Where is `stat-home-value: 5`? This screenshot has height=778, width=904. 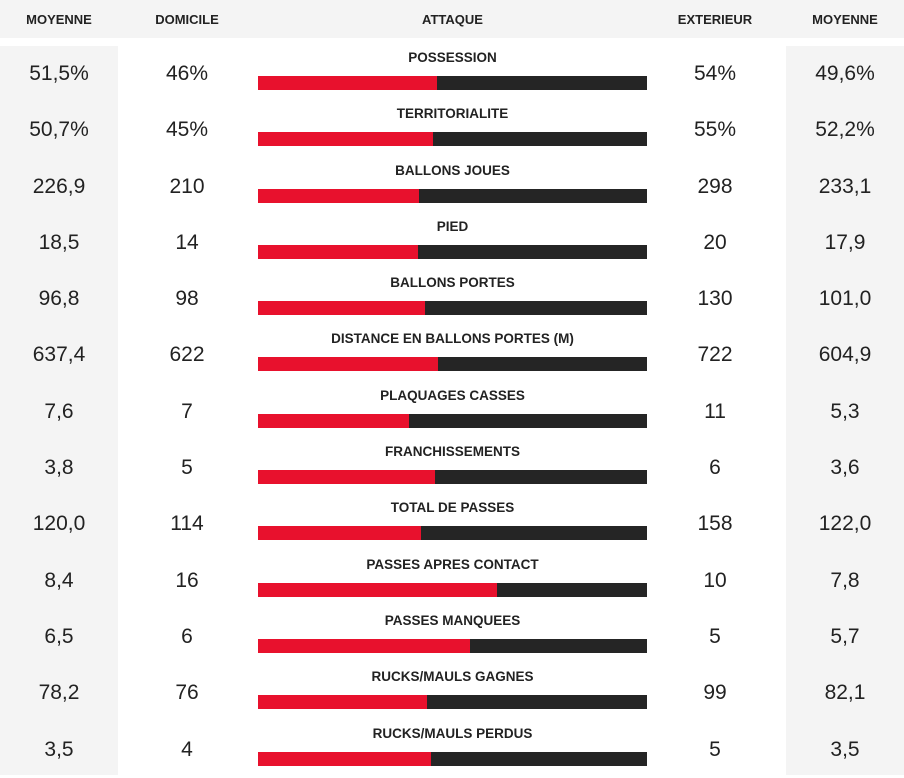 stat-home-value: 5 is located at coordinates (187, 468).